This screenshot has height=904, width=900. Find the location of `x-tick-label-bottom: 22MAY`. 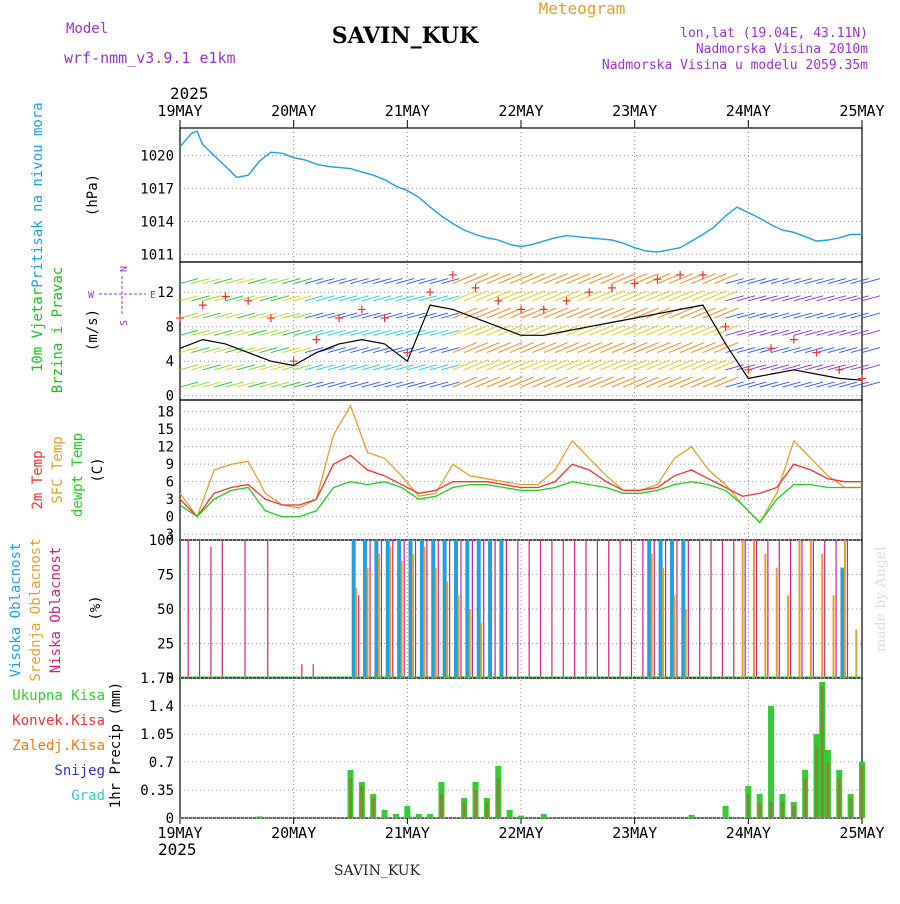

x-tick-label-bottom: 22MAY is located at coordinates (520, 833).